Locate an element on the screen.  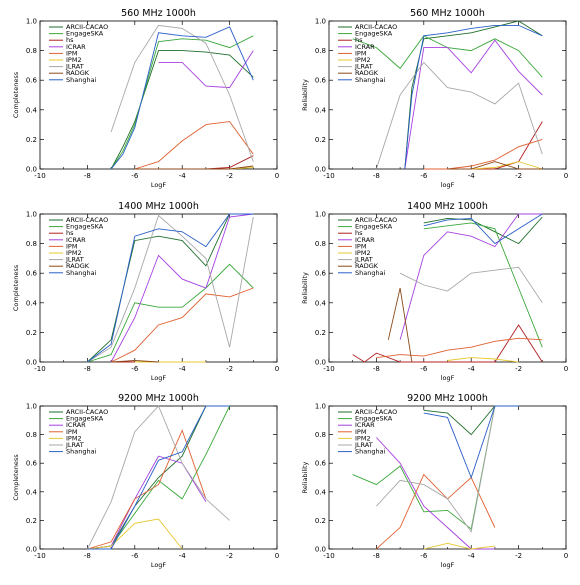
legend-entry: RADGK is located at coordinates (367, 266).